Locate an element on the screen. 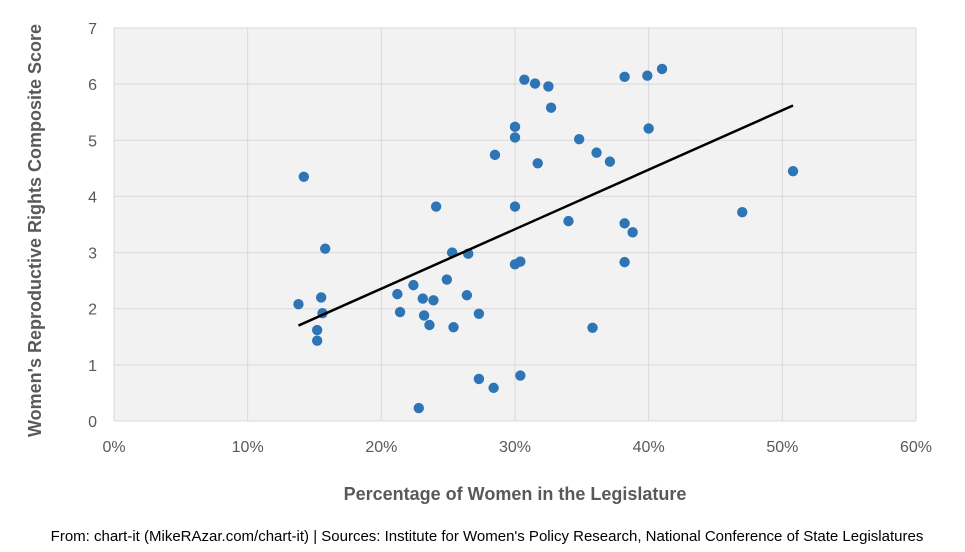 This screenshot has width=965, height=552. y-tick-label: 5 is located at coordinates (92, 141).